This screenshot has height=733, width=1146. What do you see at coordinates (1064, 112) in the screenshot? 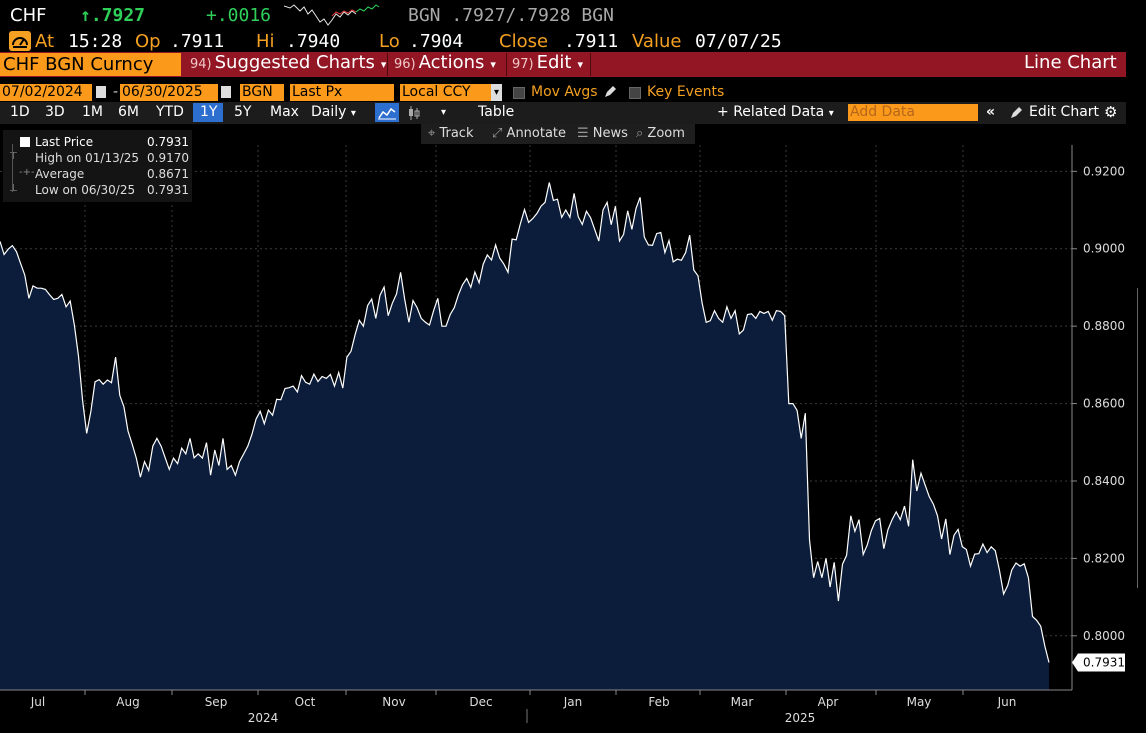
I see `edit-chart-button: Edit Chart` at bounding box center [1064, 112].